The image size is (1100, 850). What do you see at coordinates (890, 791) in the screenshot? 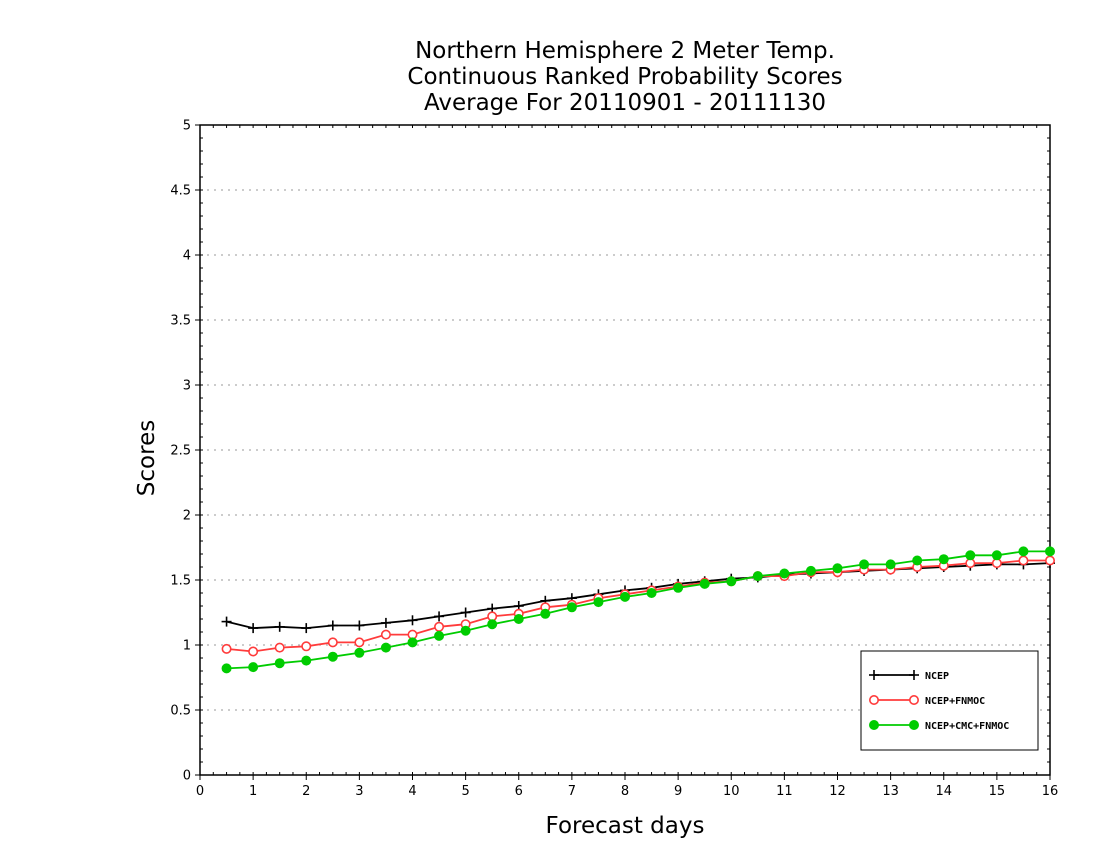
I see `x-tick-label: 13` at bounding box center [890, 791].